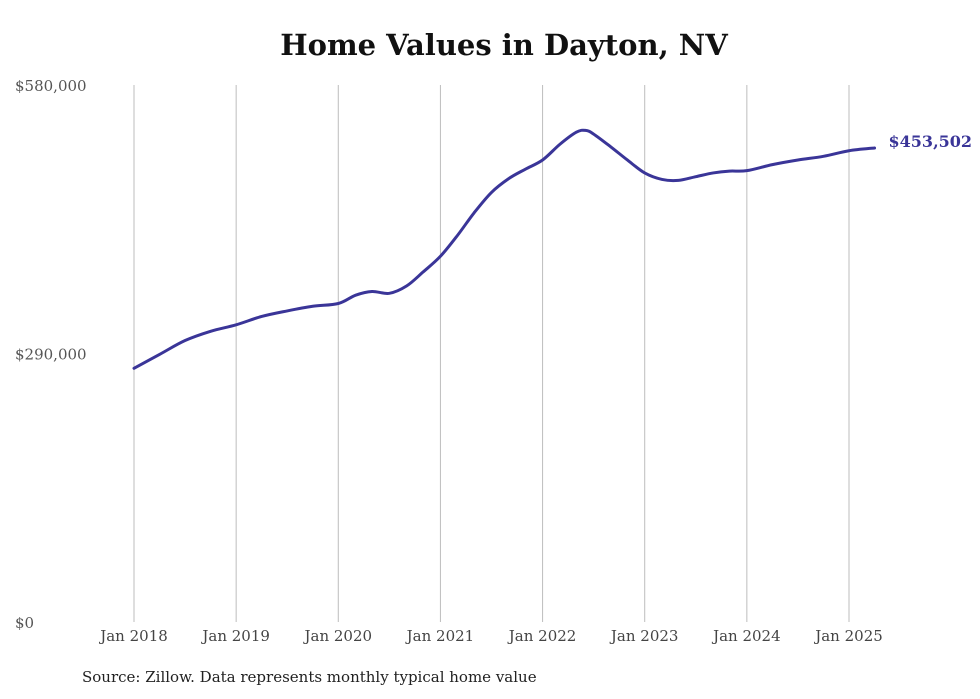  Describe the element at coordinates (338, 636) in the screenshot. I see `x-tick-label: Jan 2020` at that location.